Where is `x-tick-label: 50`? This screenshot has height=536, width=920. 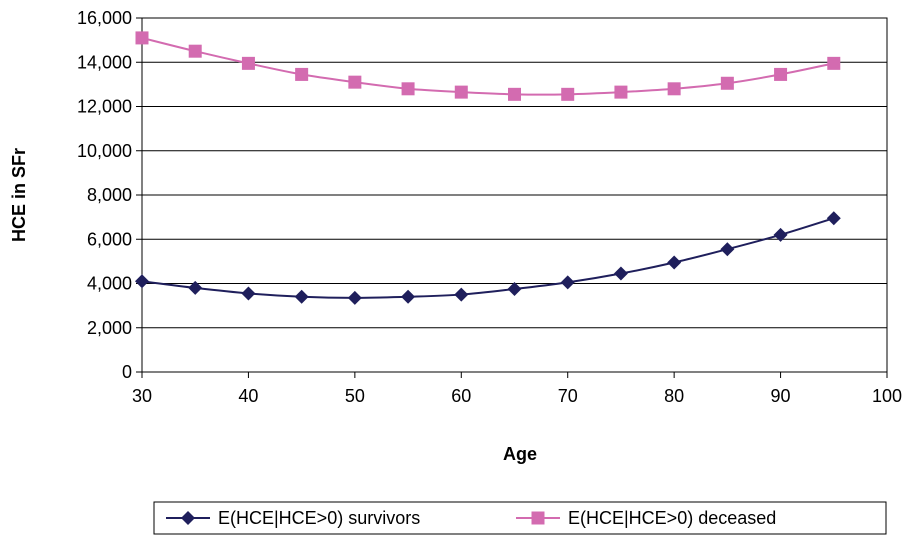
x-tick-label: 50 is located at coordinates (355, 396).